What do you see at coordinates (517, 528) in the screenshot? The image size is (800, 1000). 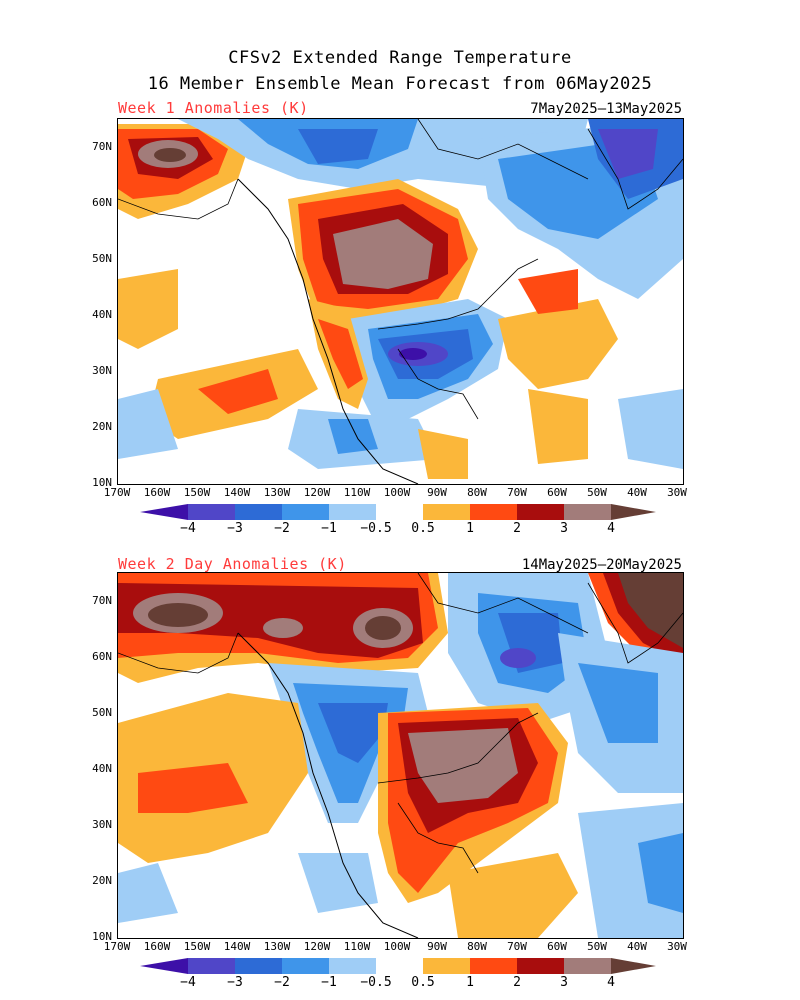 I see `cb1-label-p2: 2` at bounding box center [517, 528].